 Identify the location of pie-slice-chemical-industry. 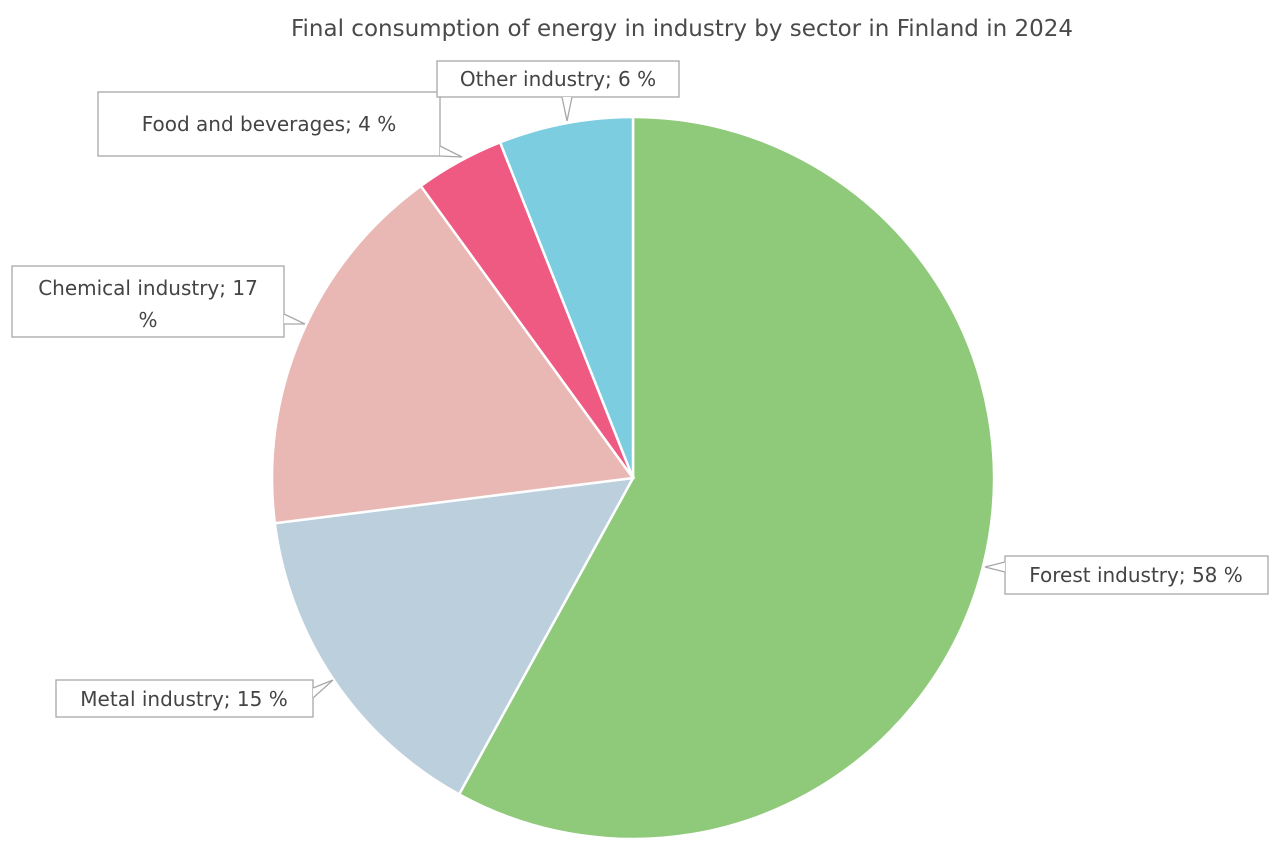
(453, 354).